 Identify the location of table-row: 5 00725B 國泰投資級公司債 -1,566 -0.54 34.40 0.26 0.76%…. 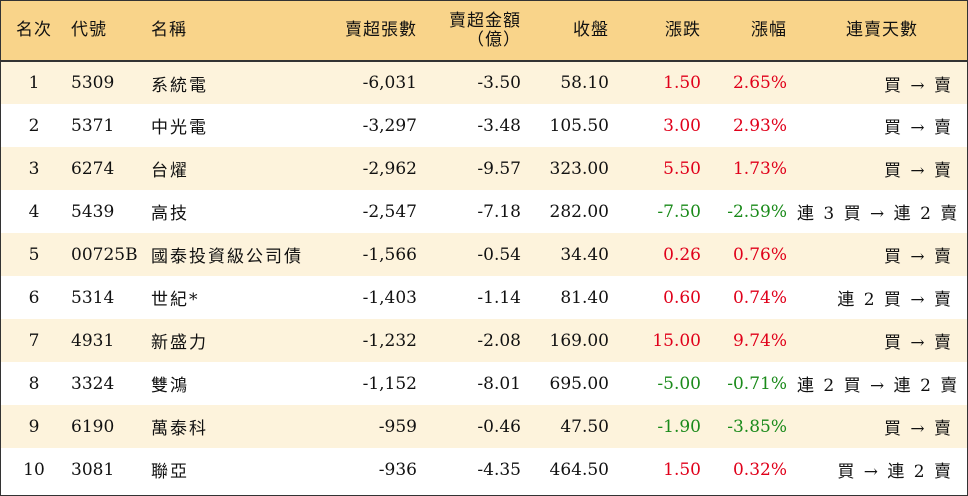
(484, 254).